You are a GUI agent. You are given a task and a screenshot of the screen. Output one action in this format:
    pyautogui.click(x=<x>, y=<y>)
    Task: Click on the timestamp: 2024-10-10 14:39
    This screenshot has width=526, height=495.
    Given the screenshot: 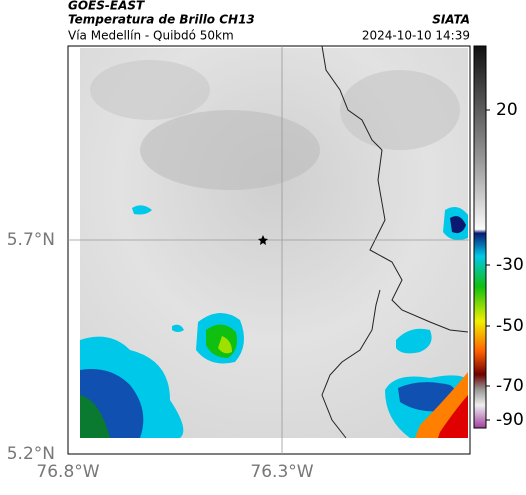 What is the action you would take?
    pyautogui.click(x=416, y=36)
    